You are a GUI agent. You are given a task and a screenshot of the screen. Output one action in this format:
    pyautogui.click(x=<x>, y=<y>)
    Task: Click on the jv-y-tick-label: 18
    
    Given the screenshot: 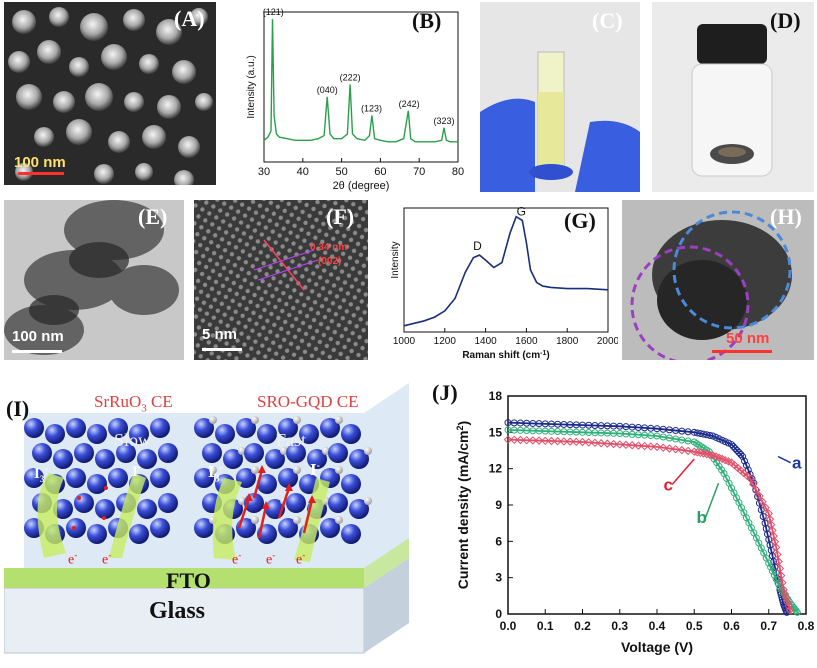 What is the action you would take?
    pyautogui.click(x=496, y=396)
    